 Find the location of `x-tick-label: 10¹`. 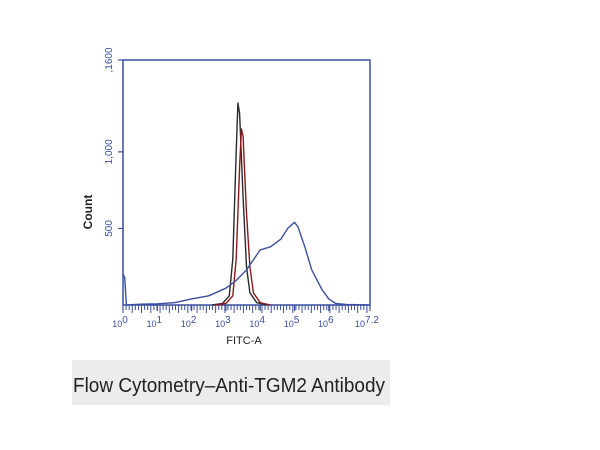

x-tick-label: 10¹ is located at coordinates (155, 322).